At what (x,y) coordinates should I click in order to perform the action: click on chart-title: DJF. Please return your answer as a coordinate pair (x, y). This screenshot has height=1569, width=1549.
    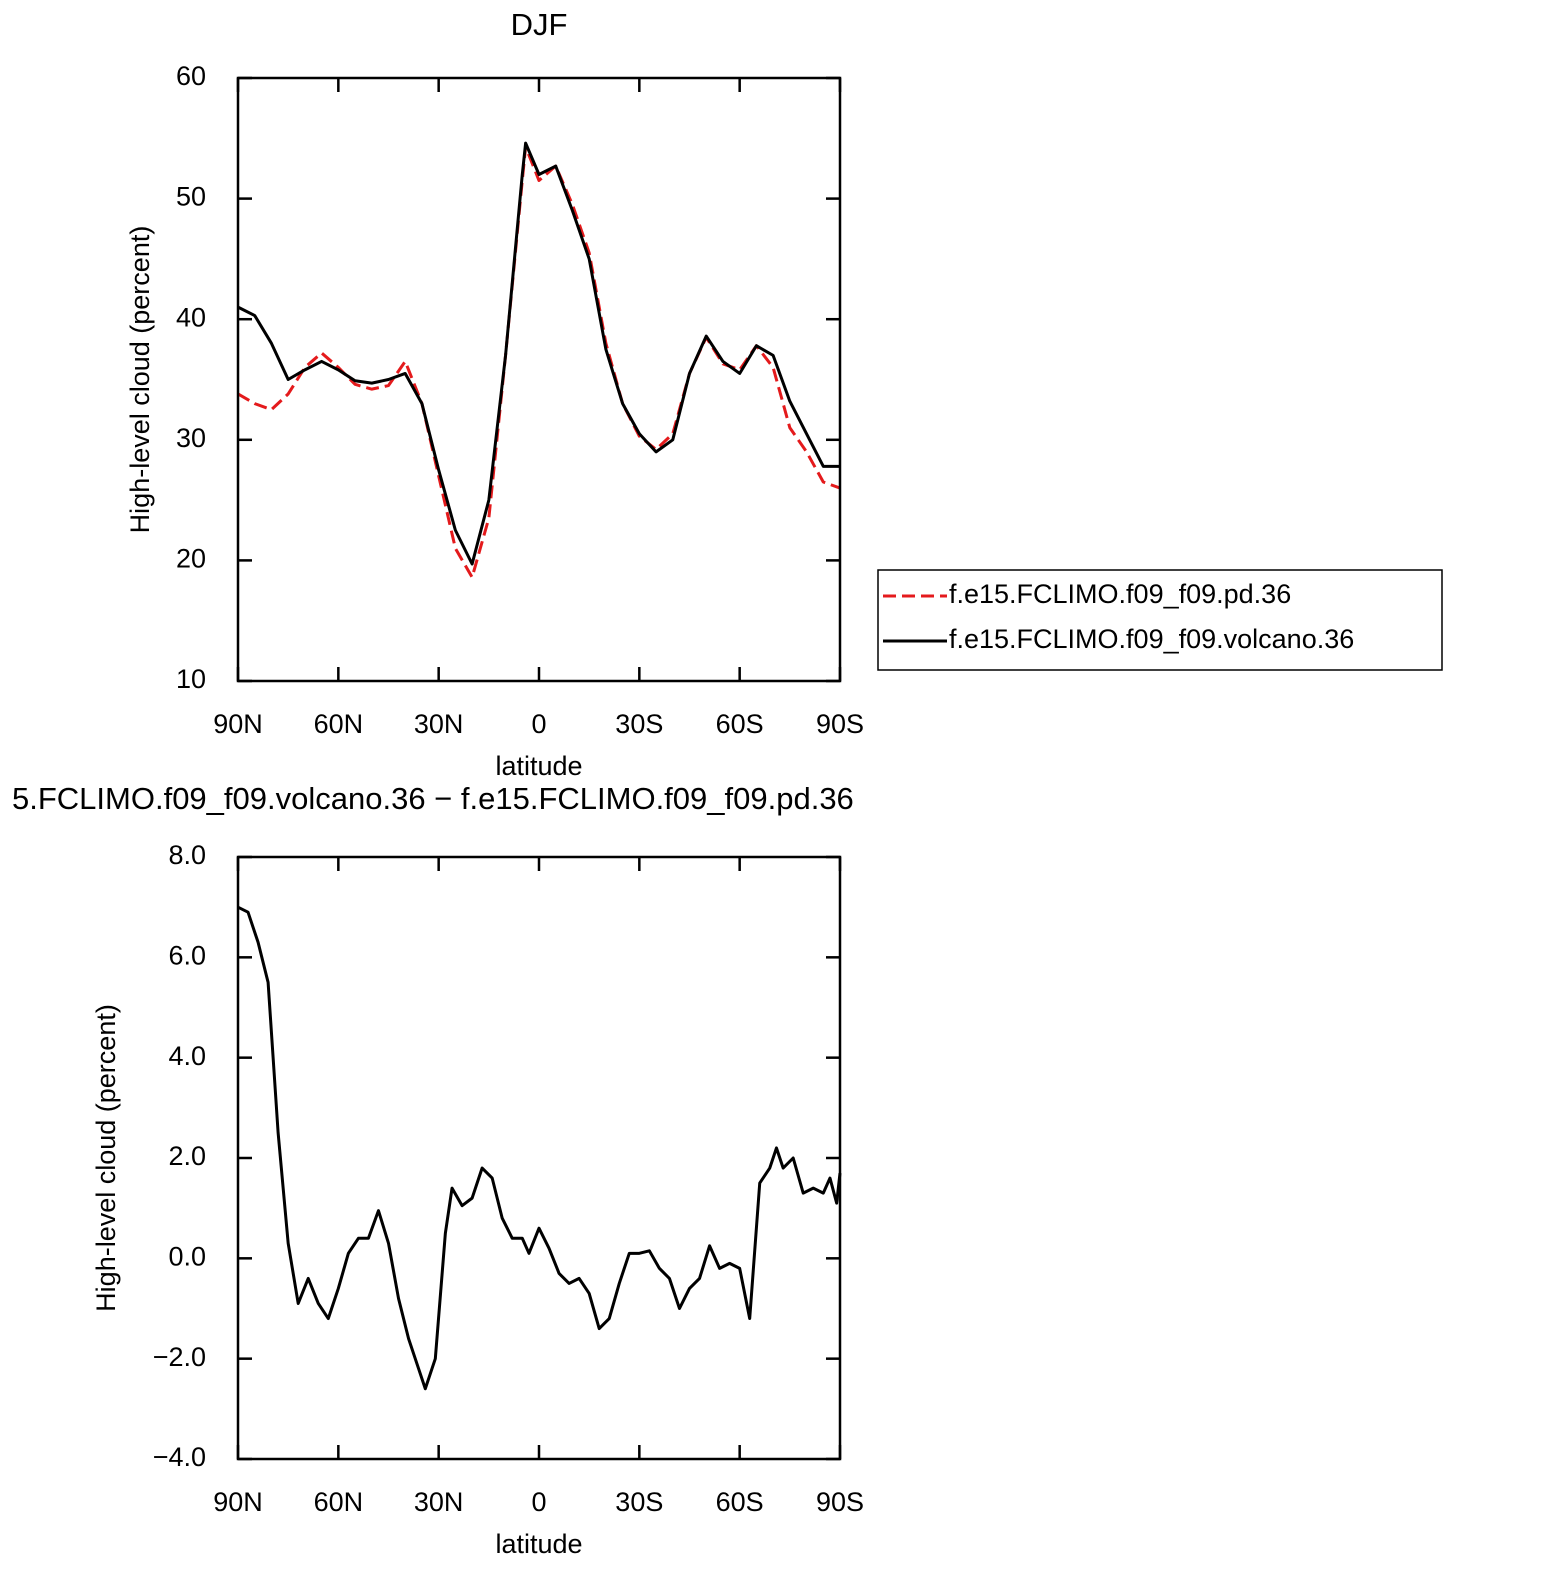
    Looking at the image, I should click on (539, 24).